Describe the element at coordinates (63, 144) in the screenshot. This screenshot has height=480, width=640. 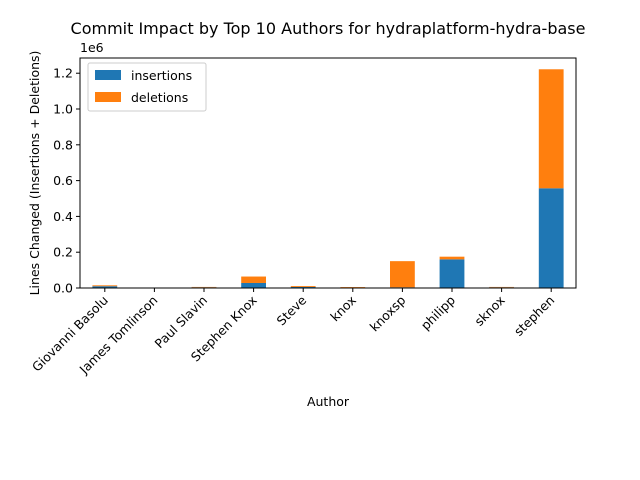
I see `y-tick-label: 0.8` at that location.